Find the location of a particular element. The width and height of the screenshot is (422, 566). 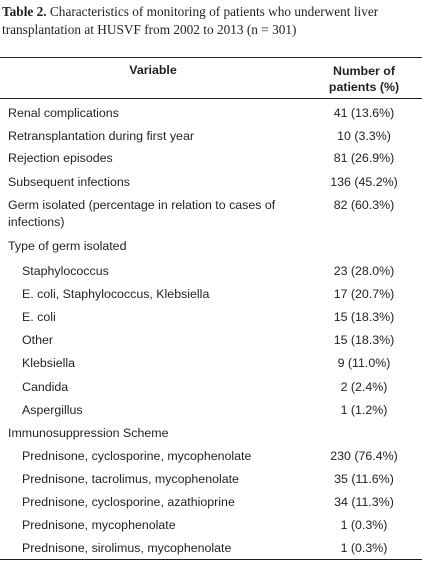

row-variable: Klebsiella is located at coordinates (49, 363).